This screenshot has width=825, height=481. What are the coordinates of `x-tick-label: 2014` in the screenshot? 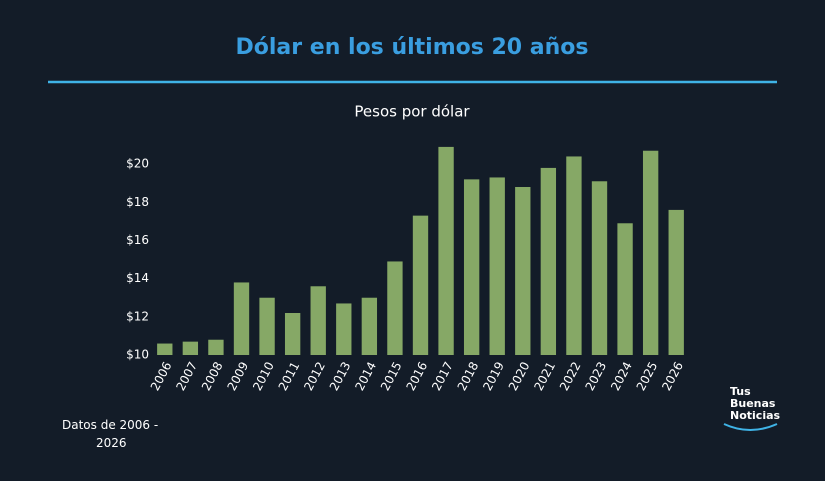 It's located at (365, 376).